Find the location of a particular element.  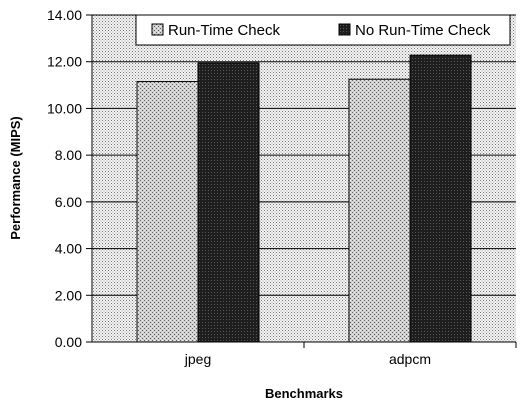

y-axis-title: Performance (MIPS) is located at coordinates (15, 178).